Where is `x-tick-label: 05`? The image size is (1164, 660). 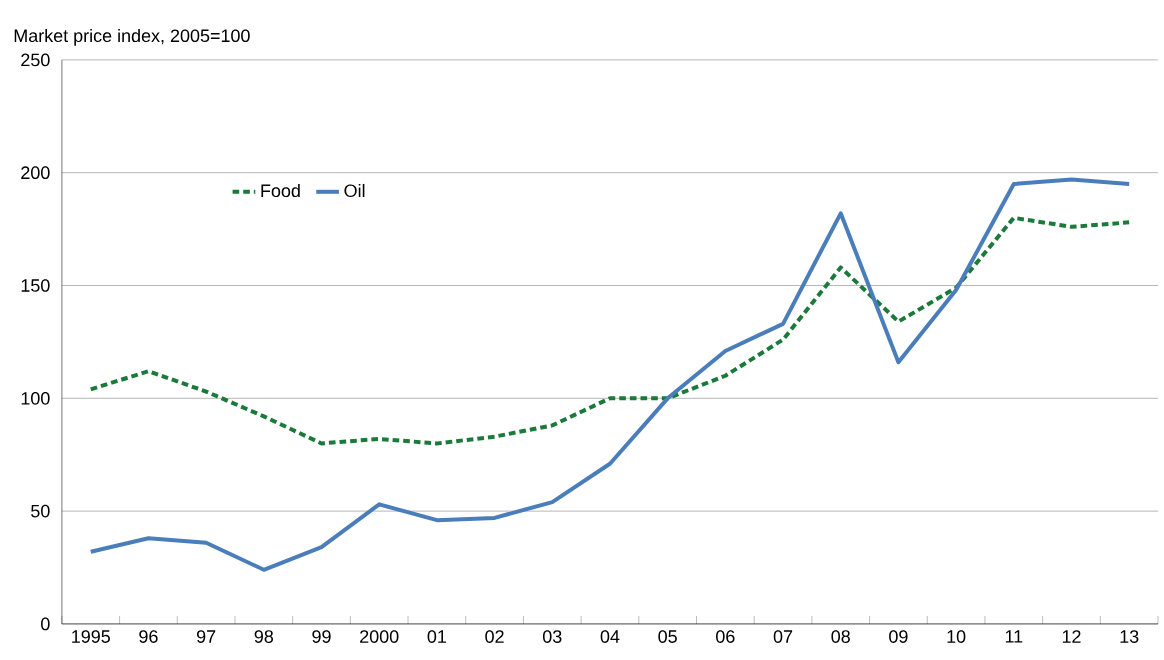 x-tick-label: 05 is located at coordinates (667, 636).